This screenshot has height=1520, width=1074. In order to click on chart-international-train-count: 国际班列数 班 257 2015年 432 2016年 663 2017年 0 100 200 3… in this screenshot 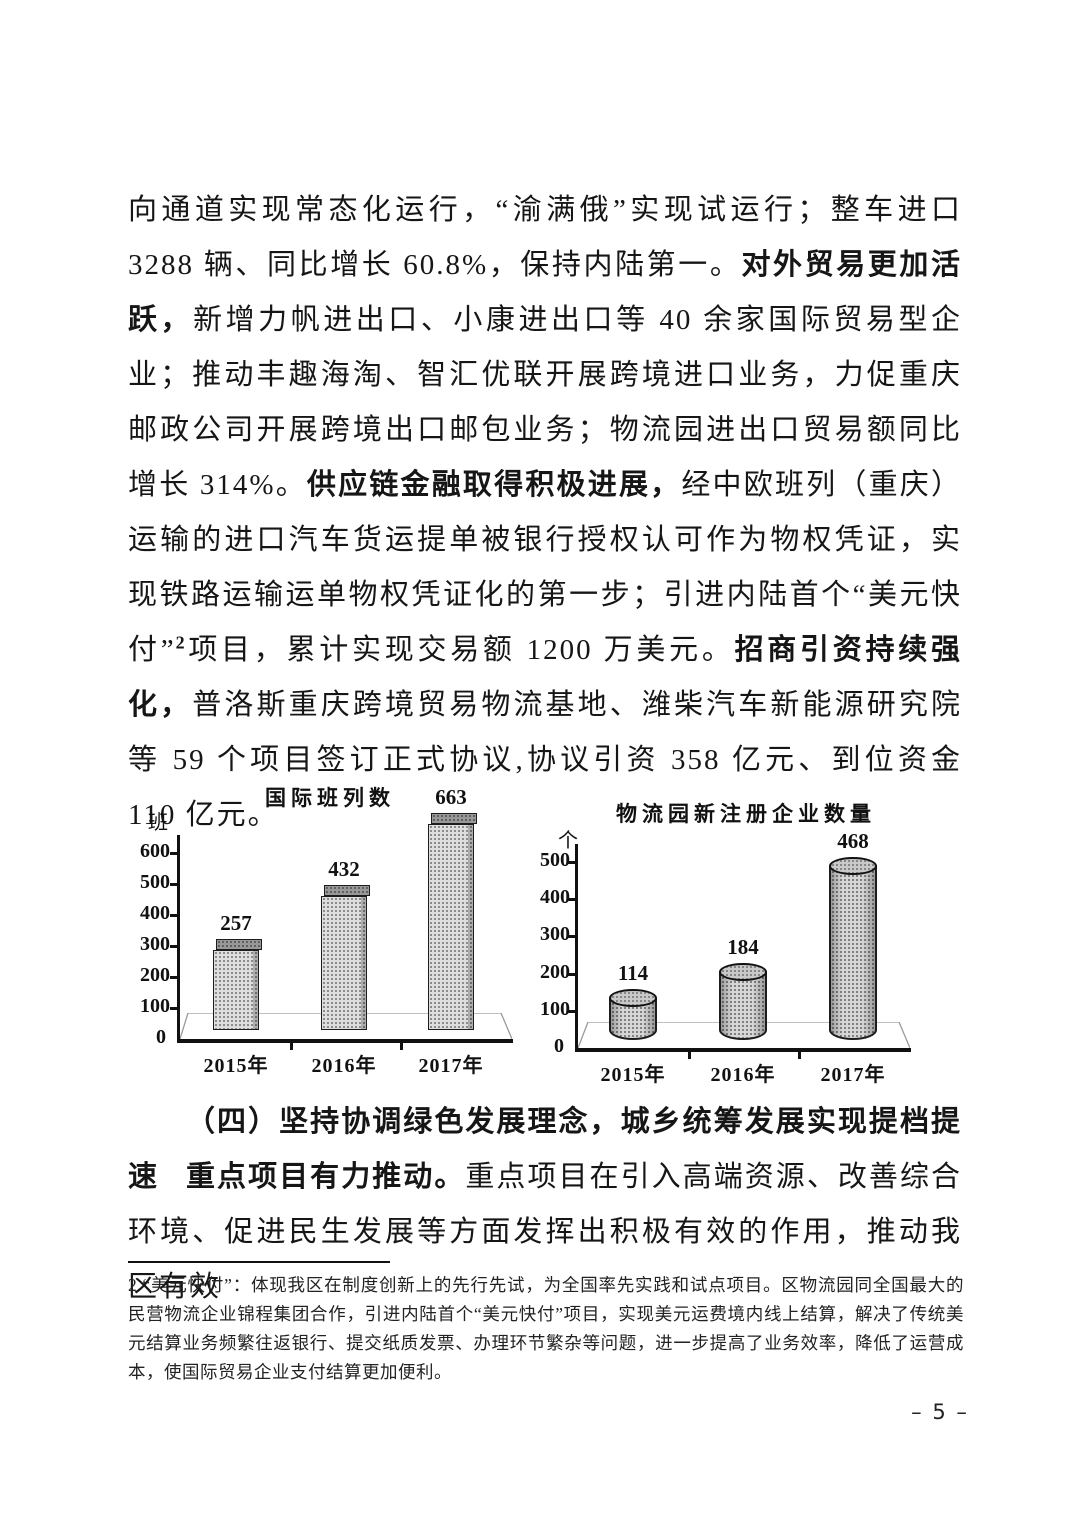, I will do `click(330, 934)`.